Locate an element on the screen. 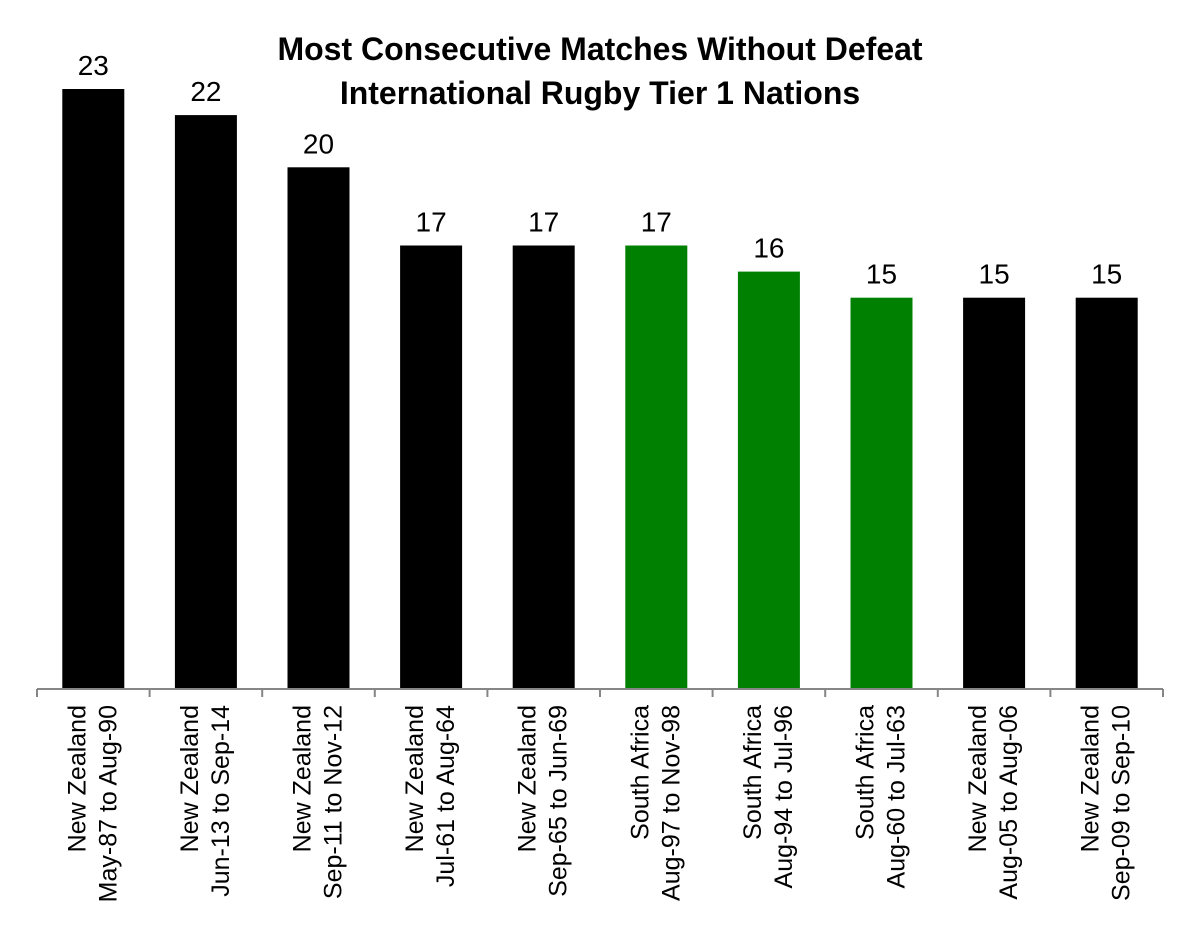 The height and width of the screenshot is (948, 1200). data-label-8: 15 is located at coordinates (881, 274).